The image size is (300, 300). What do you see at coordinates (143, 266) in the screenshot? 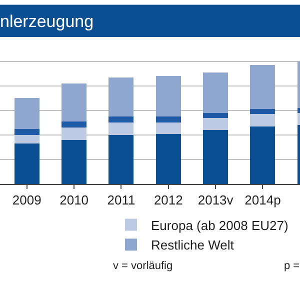
I see `text: v = vorläufig` at bounding box center [143, 266].